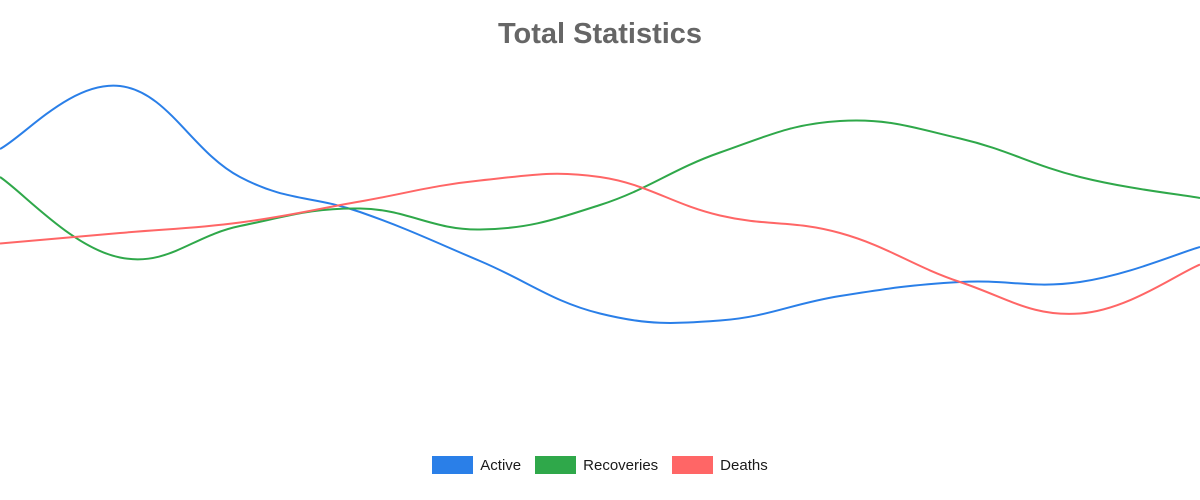 The height and width of the screenshot is (500, 1200). I want to click on legend: Active Recoveries Deaths, so click(600, 465).